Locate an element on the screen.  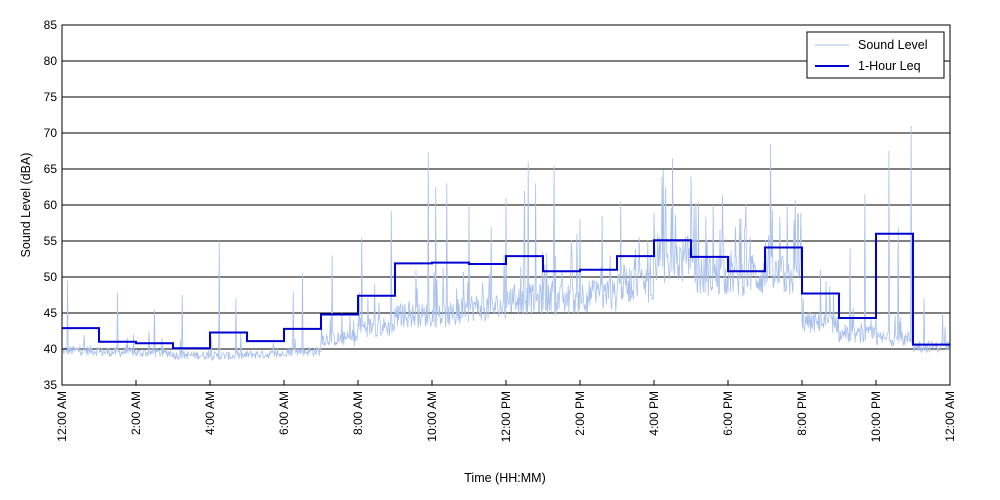
x-tick-label: 6:00 PM is located at coordinates (728, 413).